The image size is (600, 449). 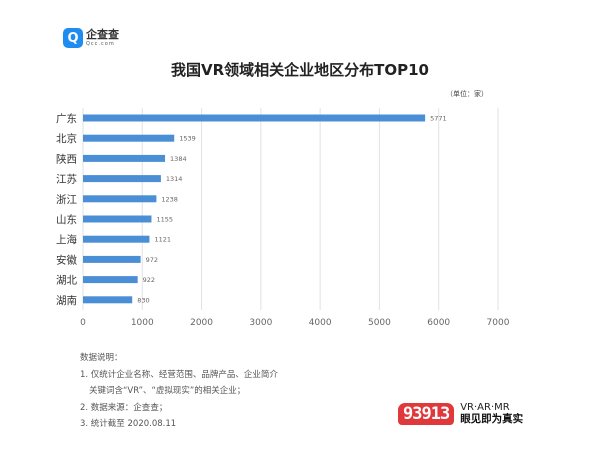 I want to click on brand-en: VR·AR·MR, so click(x=485, y=408).